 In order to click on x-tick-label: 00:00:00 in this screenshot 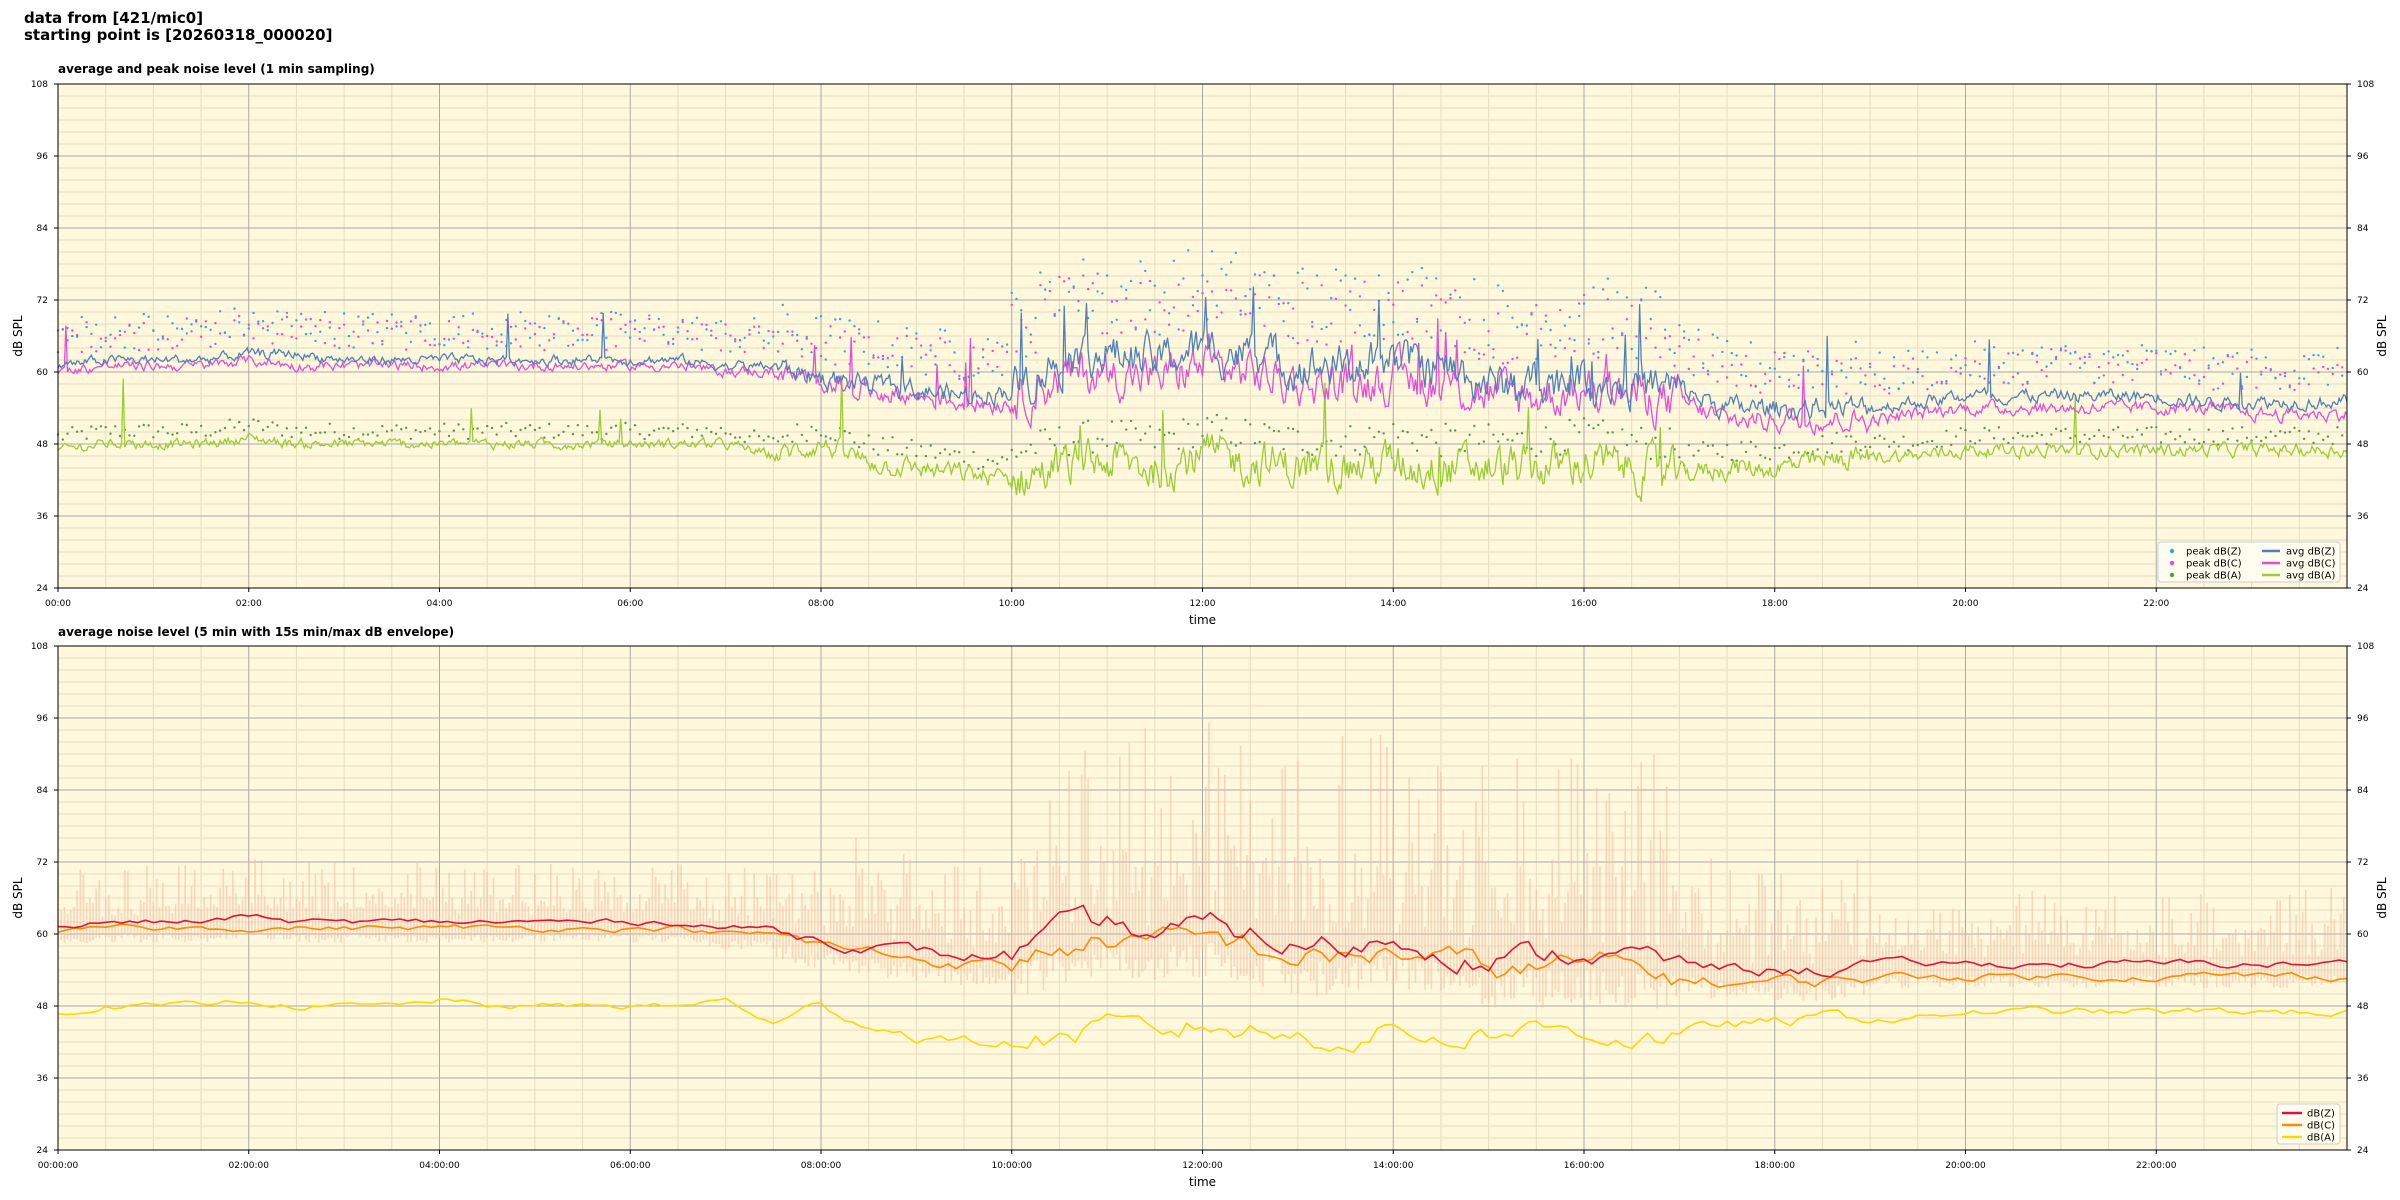, I will do `click(58, 1166)`.